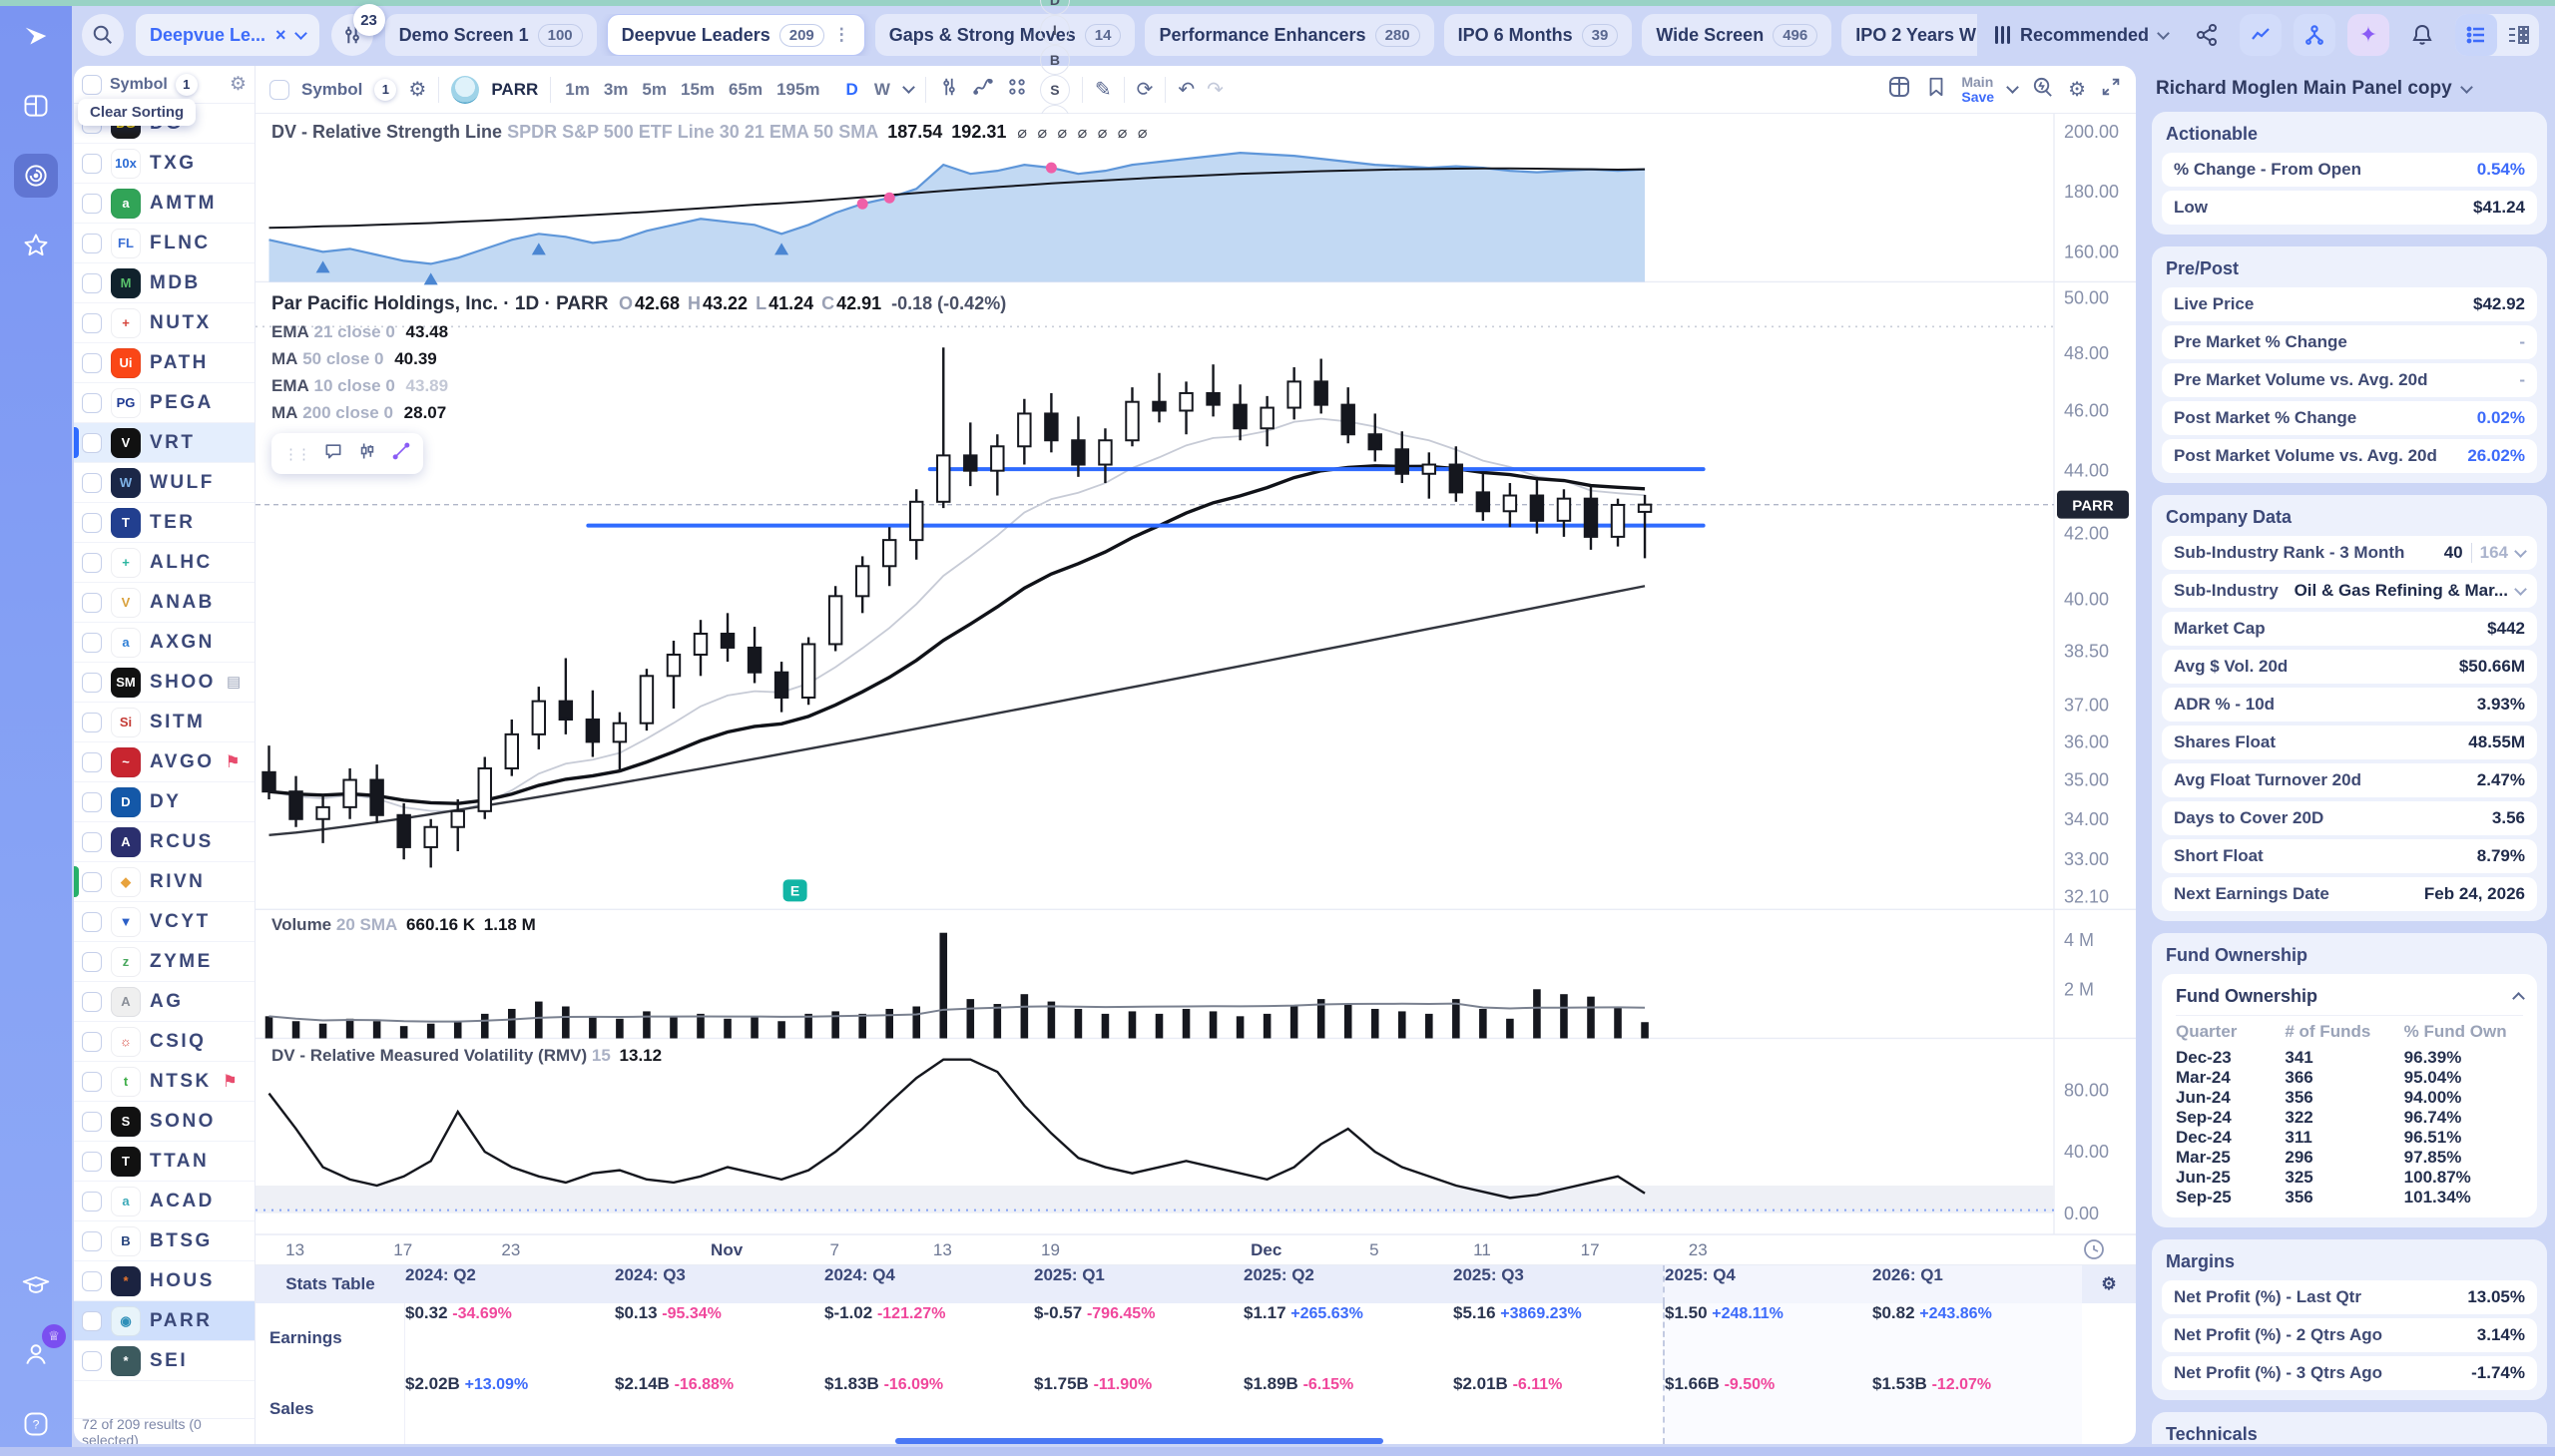  What do you see at coordinates (164, 283) in the screenshot?
I see `watchlist-row: M MDB` at bounding box center [164, 283].